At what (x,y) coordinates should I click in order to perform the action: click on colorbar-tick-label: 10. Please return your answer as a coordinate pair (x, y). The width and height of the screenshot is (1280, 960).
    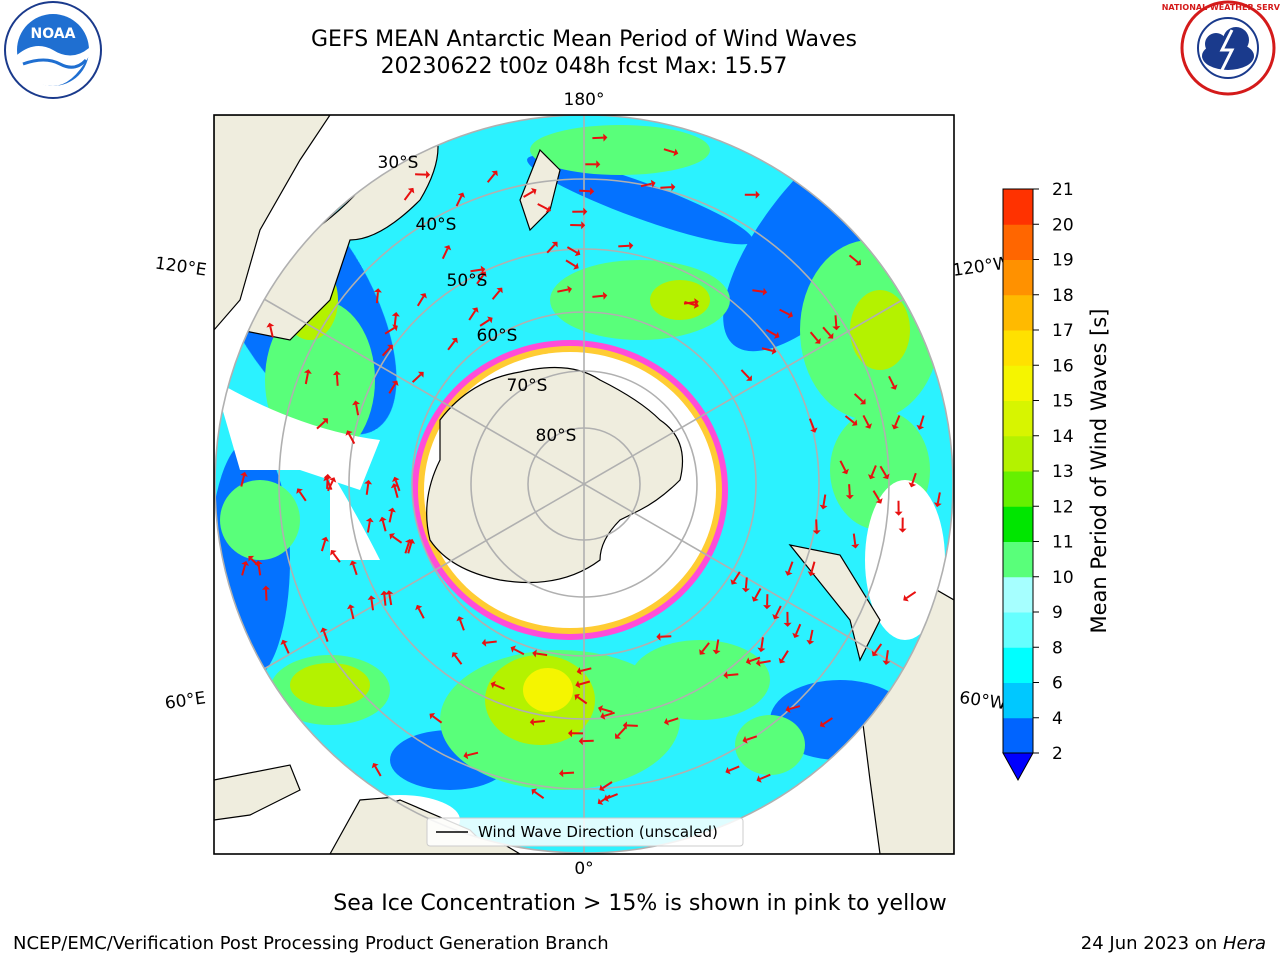
    Looking at the image, I should click on (1063, 578).